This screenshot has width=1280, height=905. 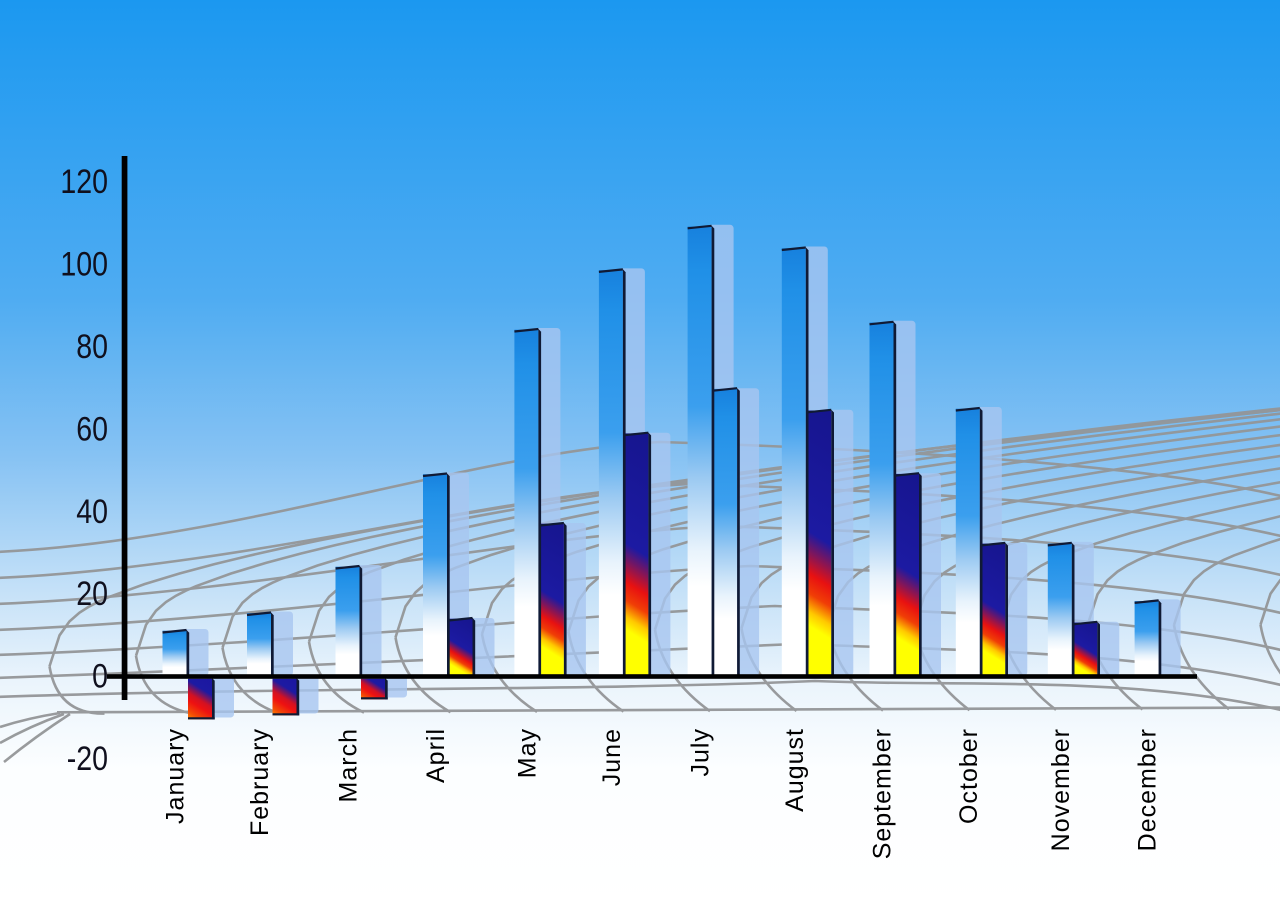 I want to click on svg-text: March, so click(x=349, y=765).